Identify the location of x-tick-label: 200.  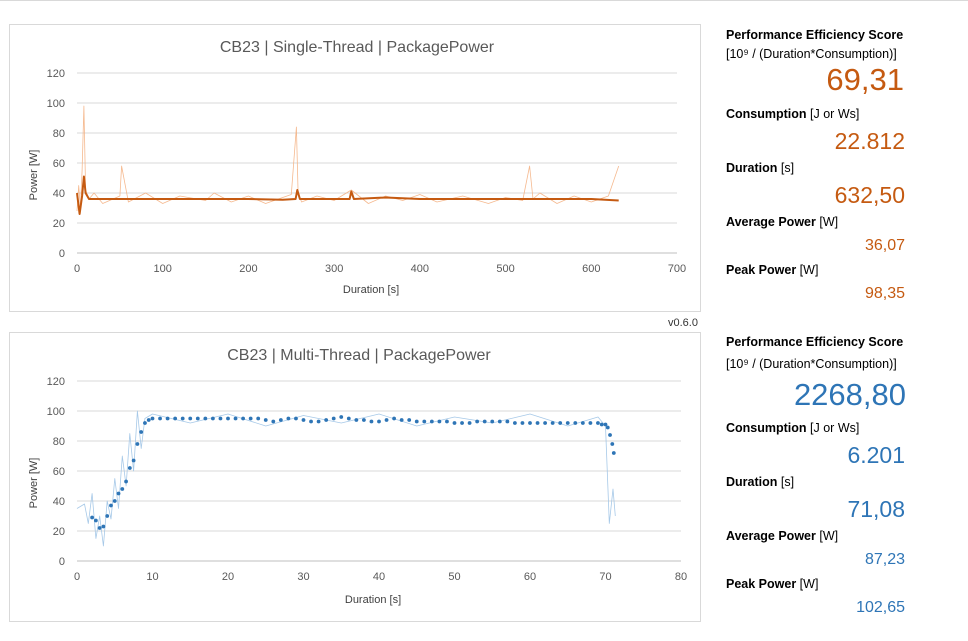
(248, 269).